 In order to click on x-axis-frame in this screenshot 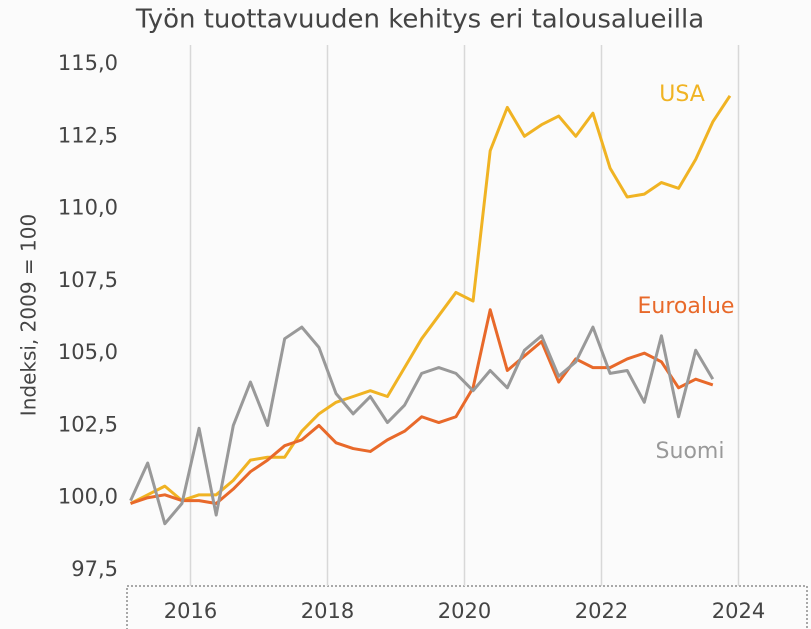, I will do `click(467, 607)`.